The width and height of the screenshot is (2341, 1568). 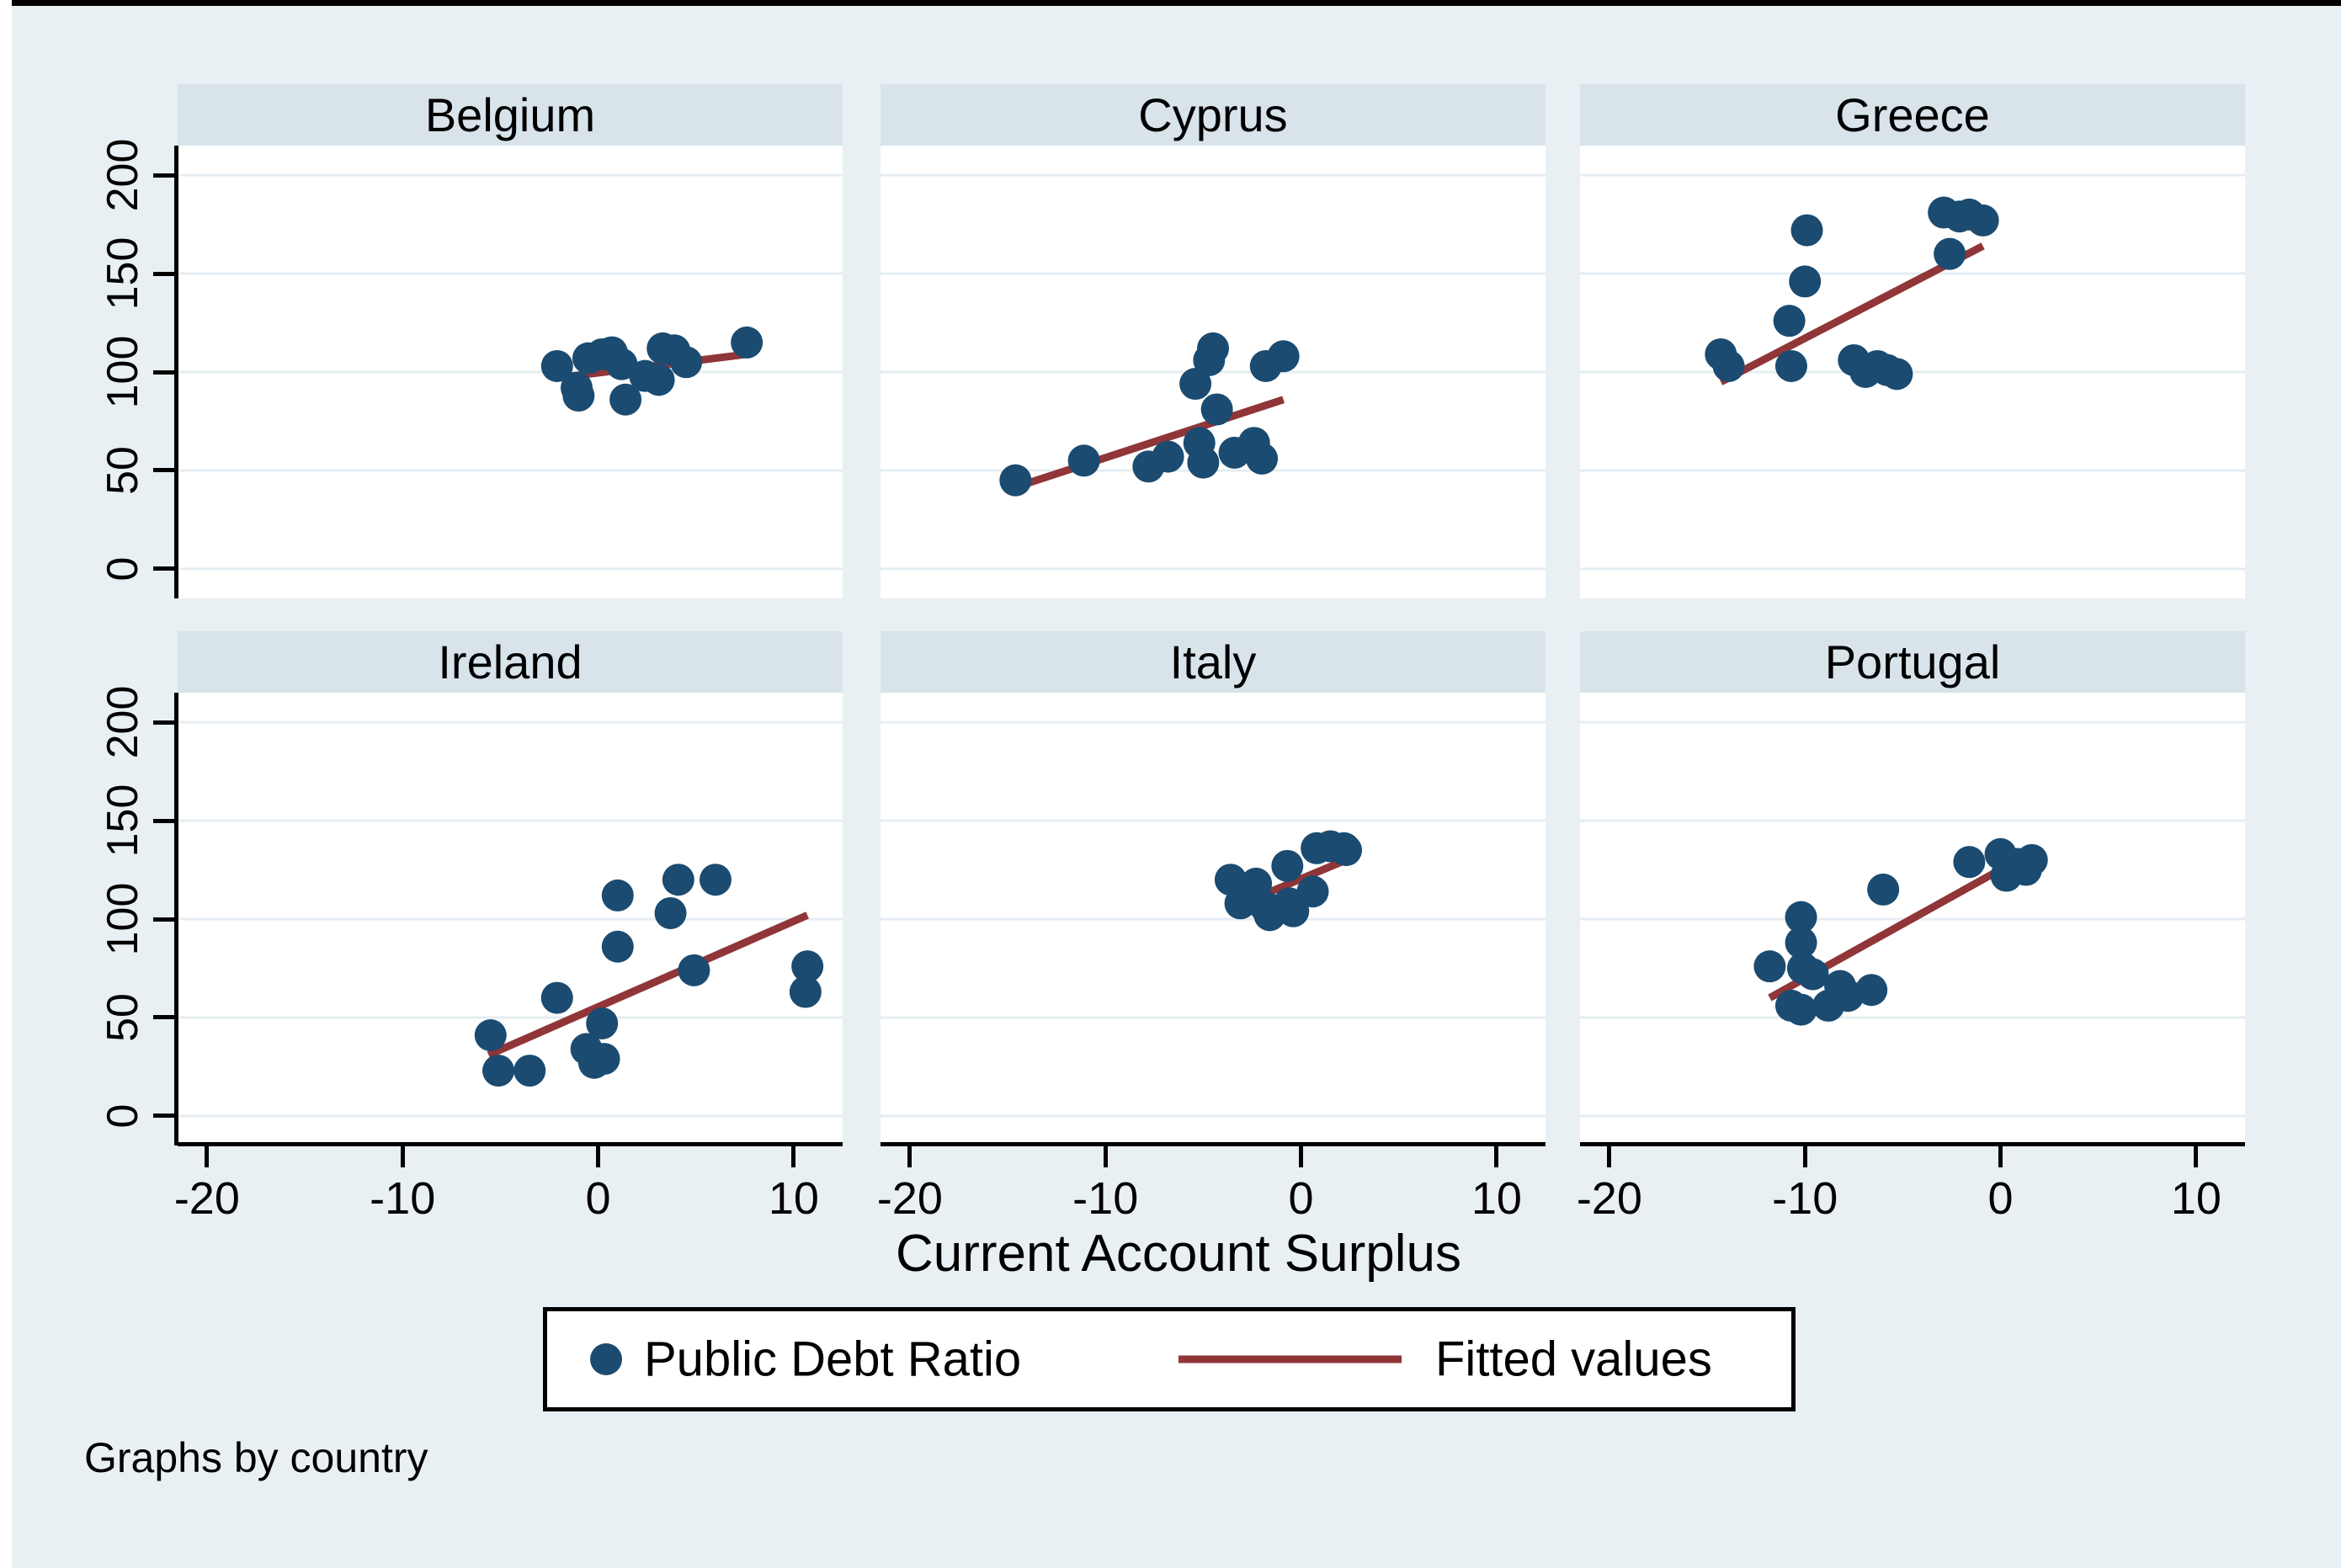 I want to click on scatter-plot-belgium, so click(x=510, y=372).